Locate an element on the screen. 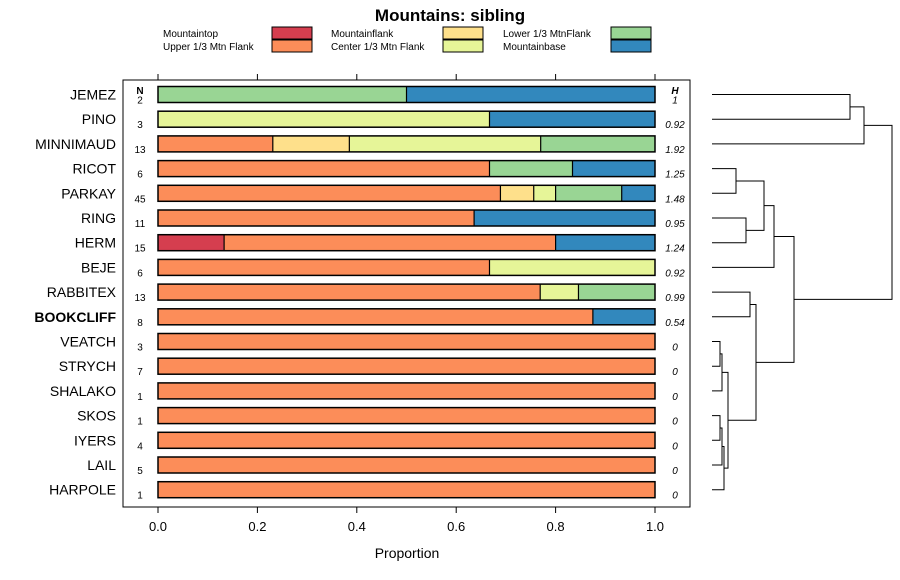 The height and width of the screenshot is (580, 900). row-label-pino: PINO is located at coordinates (99, 119).